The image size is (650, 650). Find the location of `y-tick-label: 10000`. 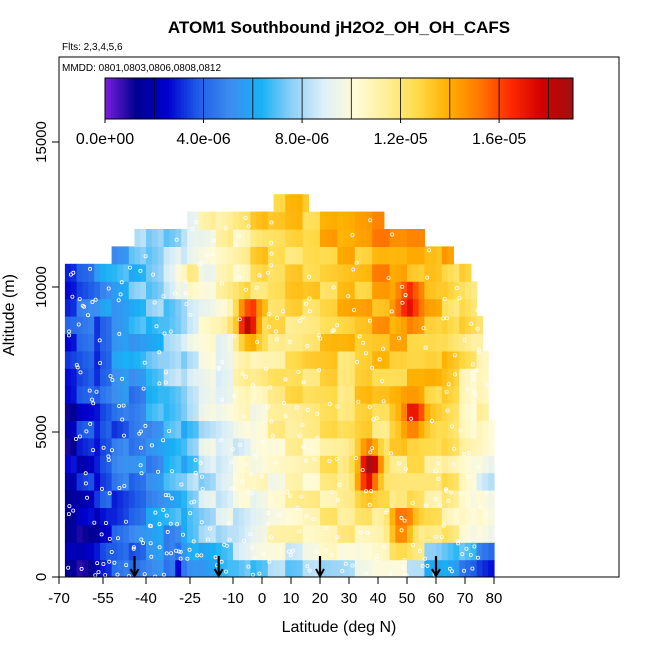

y-tick-label: 10000 is located at coordinates (41, 287).